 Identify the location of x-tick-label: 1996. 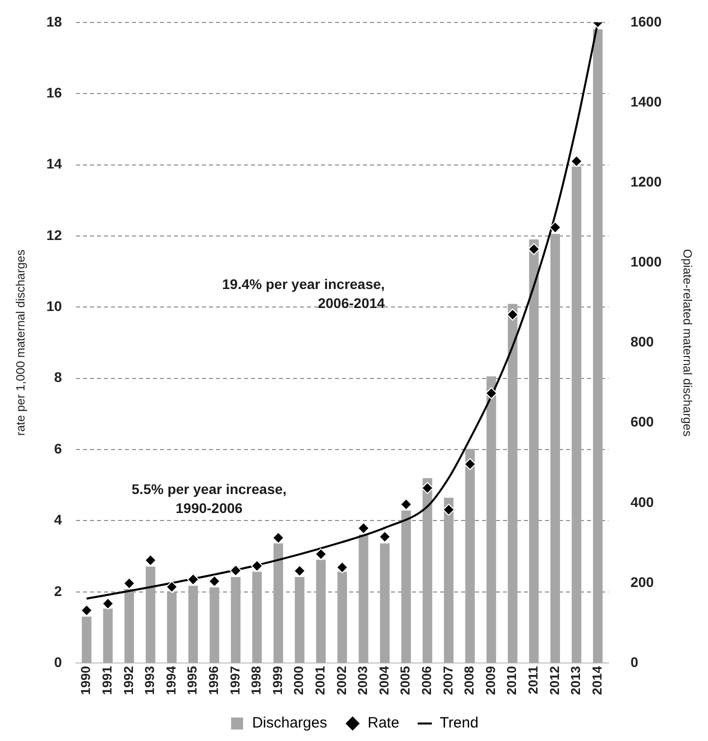
(213, 680).